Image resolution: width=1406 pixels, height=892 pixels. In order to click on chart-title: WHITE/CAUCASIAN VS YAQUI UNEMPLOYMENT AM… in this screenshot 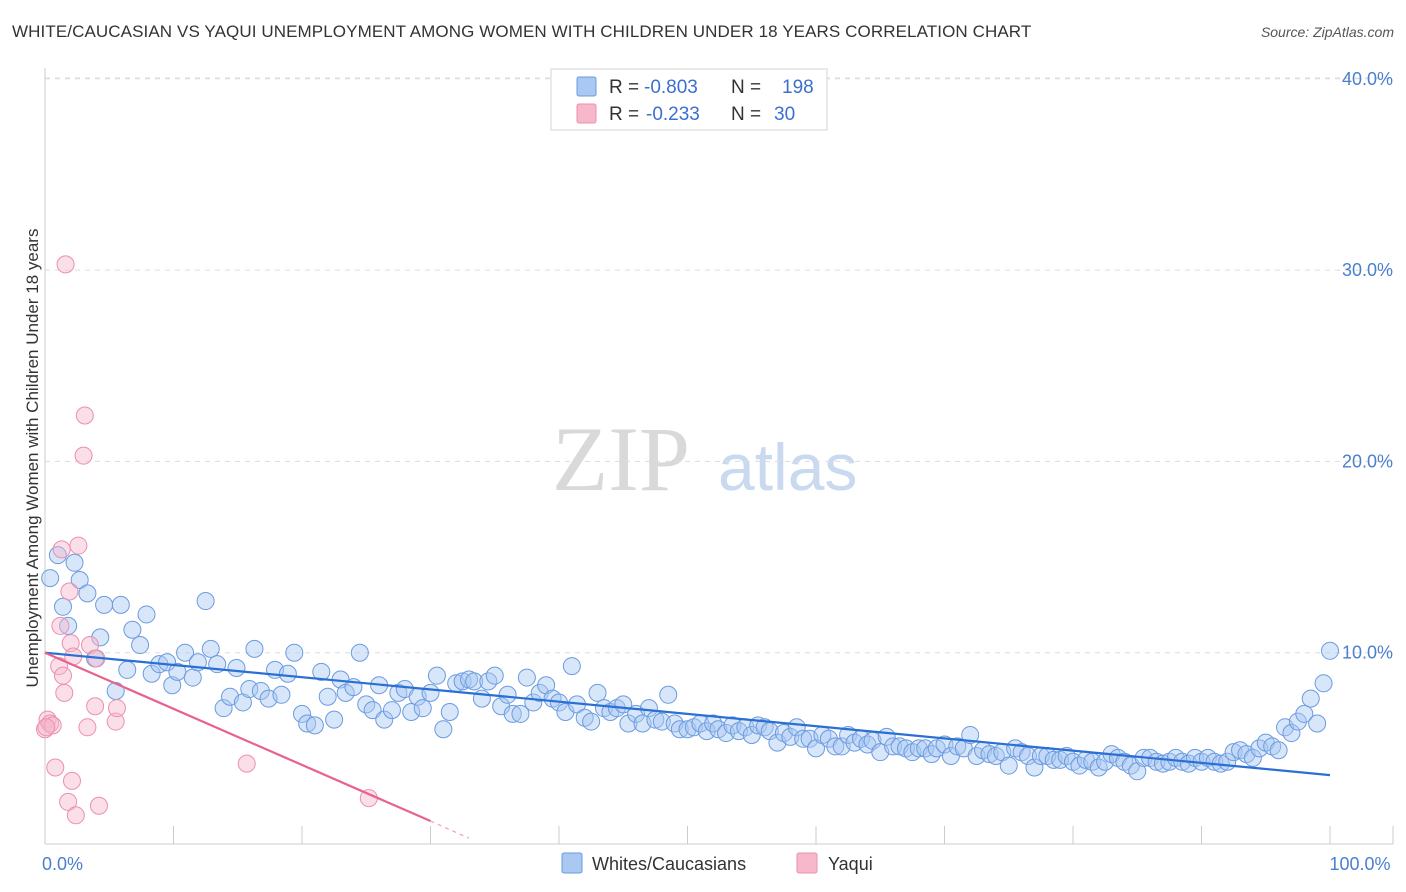, I will do `click(522, 31)`.